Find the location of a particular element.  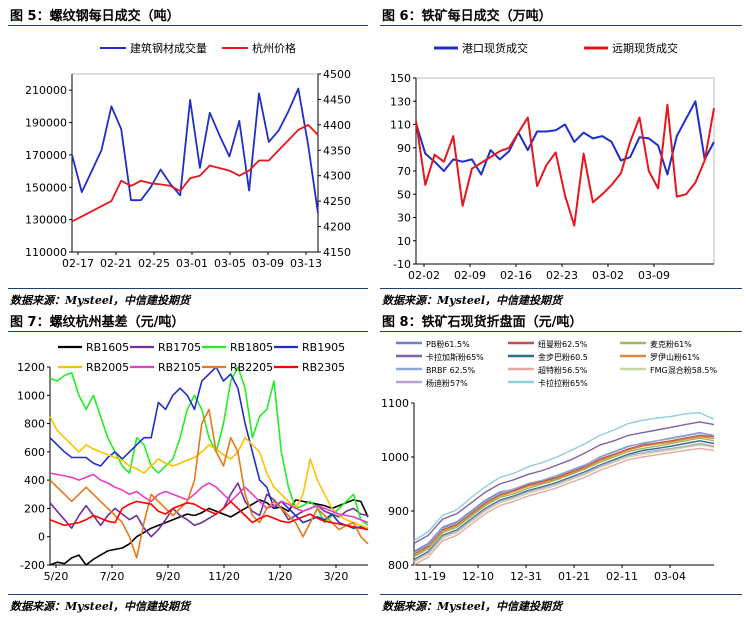

x-tick-label: 5/20 is located at coordinates (56, 576).